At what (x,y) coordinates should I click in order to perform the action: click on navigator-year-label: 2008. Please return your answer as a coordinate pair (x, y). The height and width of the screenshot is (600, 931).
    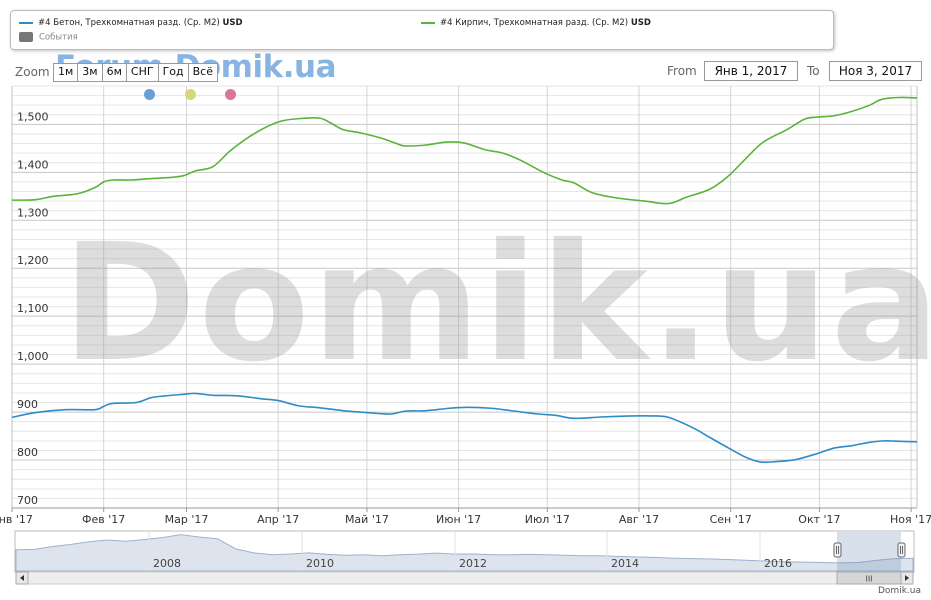
    Looking at the image, I should click on (167, 563).